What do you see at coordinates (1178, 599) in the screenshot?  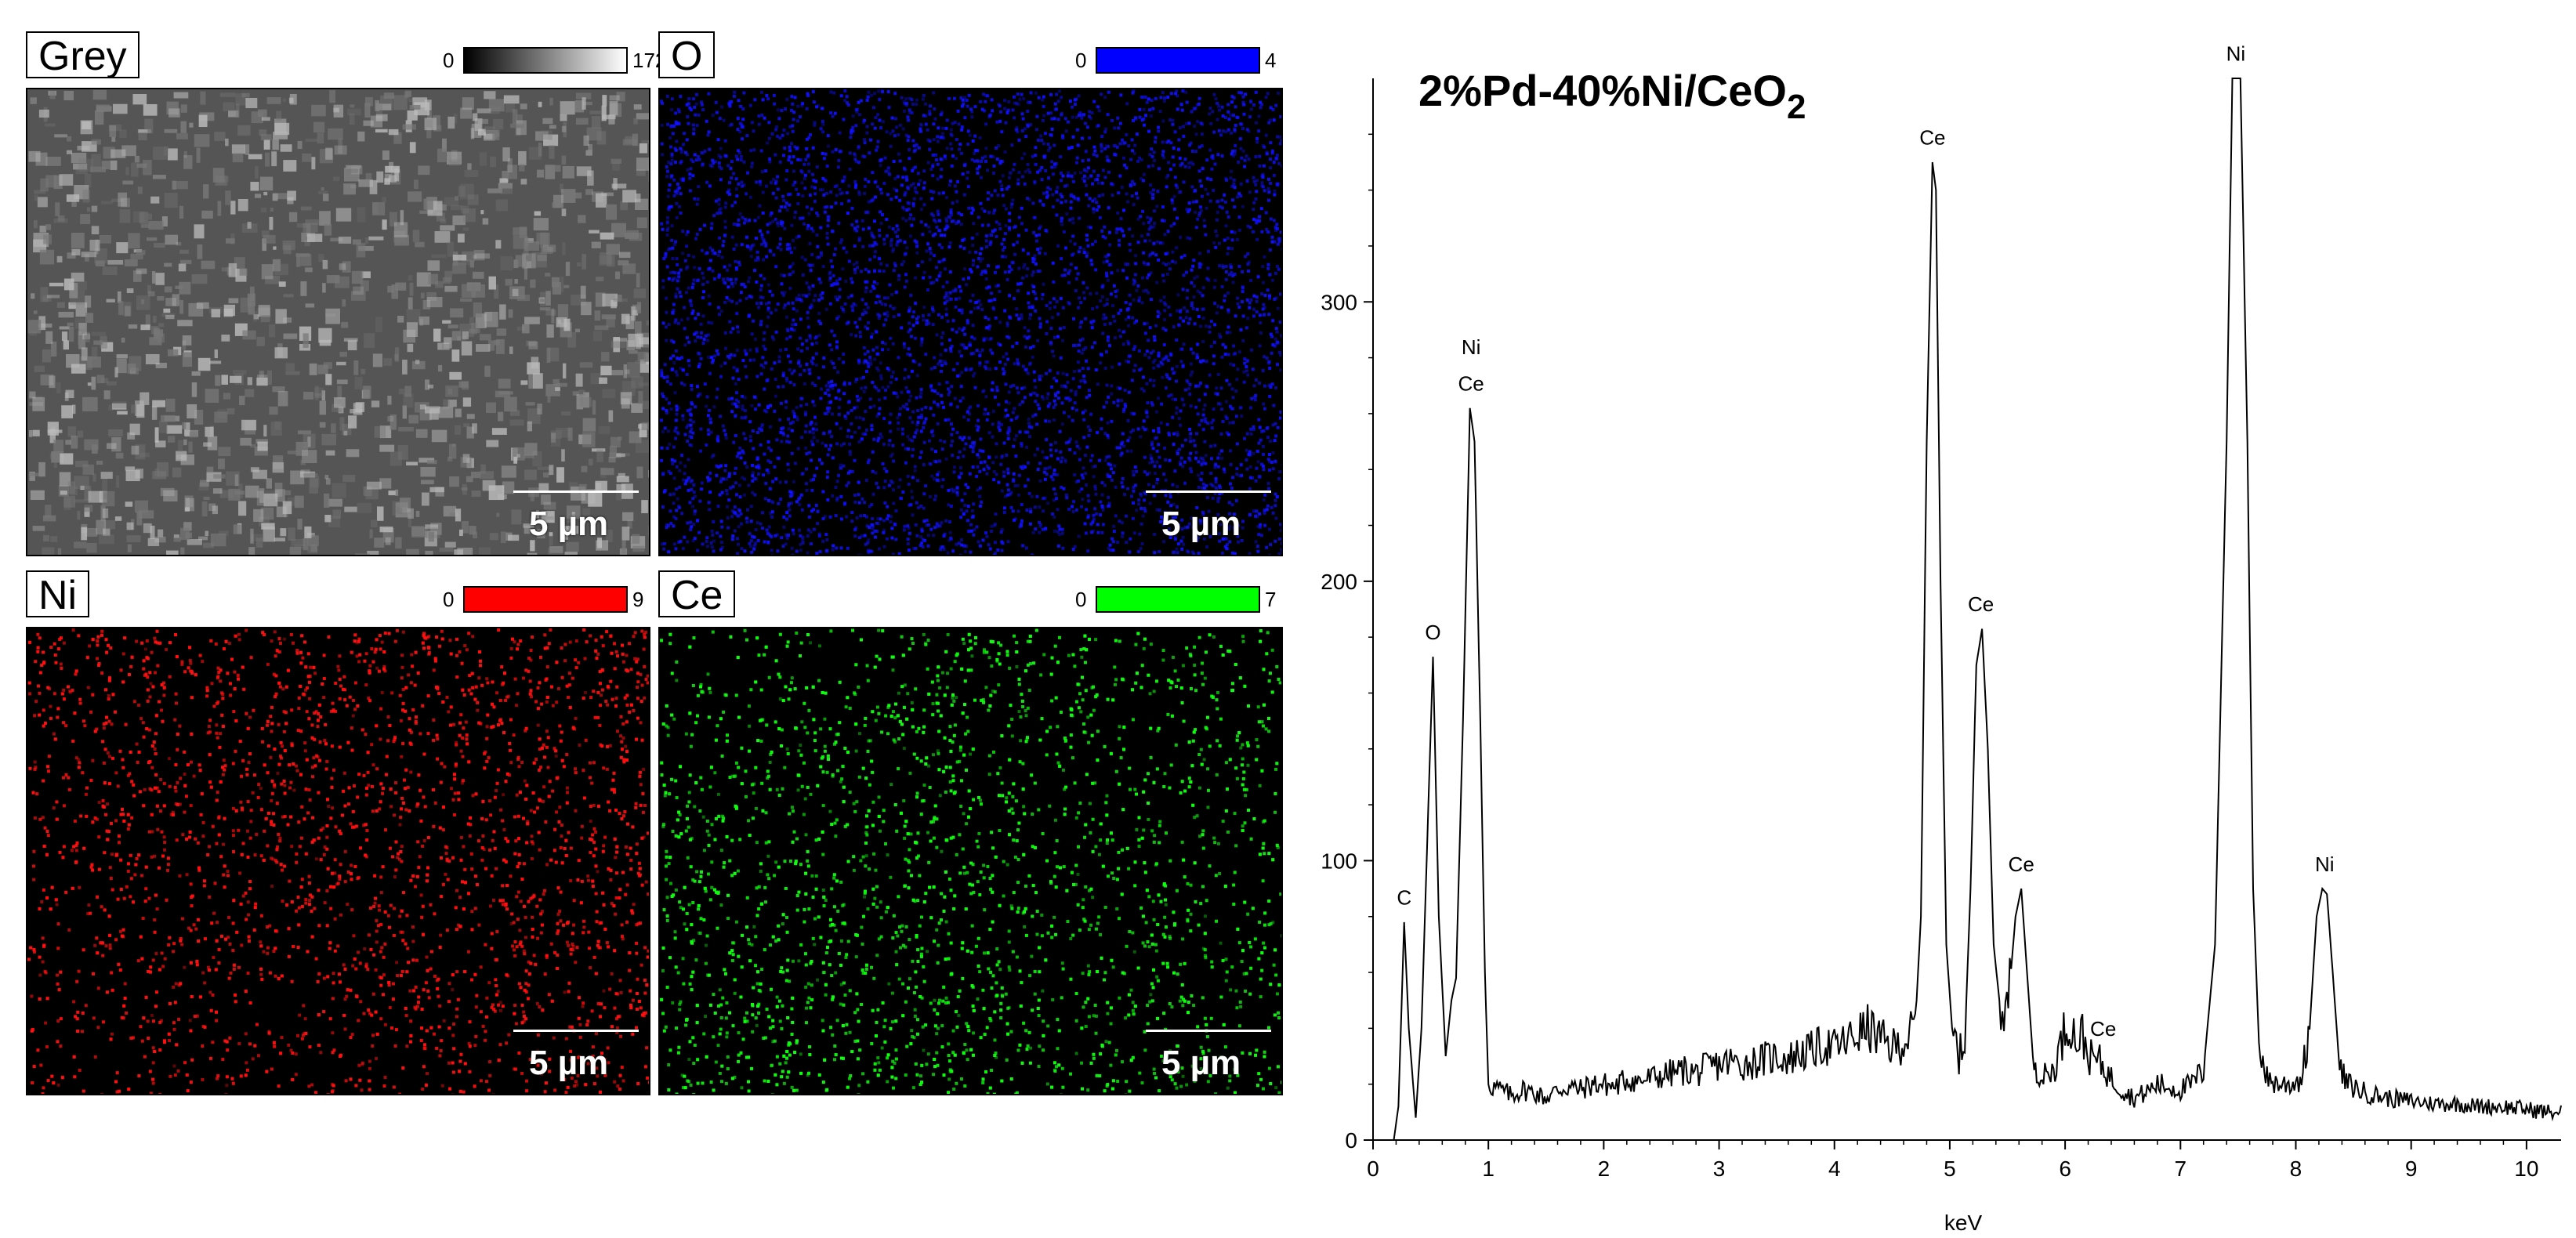 I see `colorbar-cel` at bounding box center [1178, 599].